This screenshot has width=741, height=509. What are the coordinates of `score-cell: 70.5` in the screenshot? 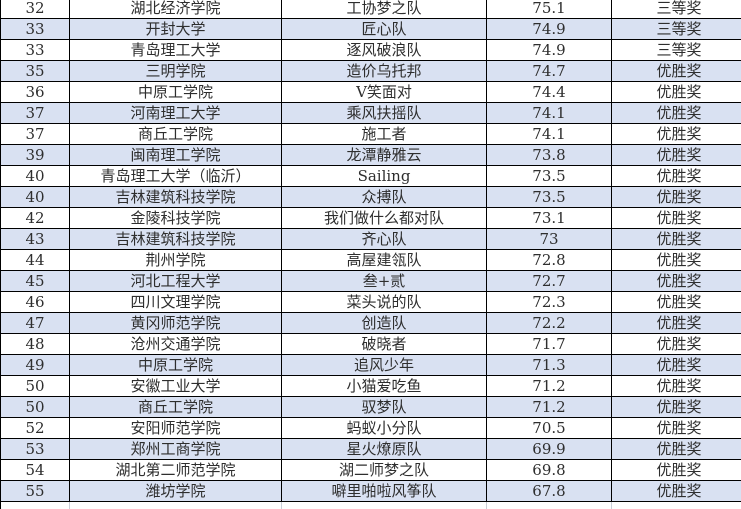 It's located at (549, 428).